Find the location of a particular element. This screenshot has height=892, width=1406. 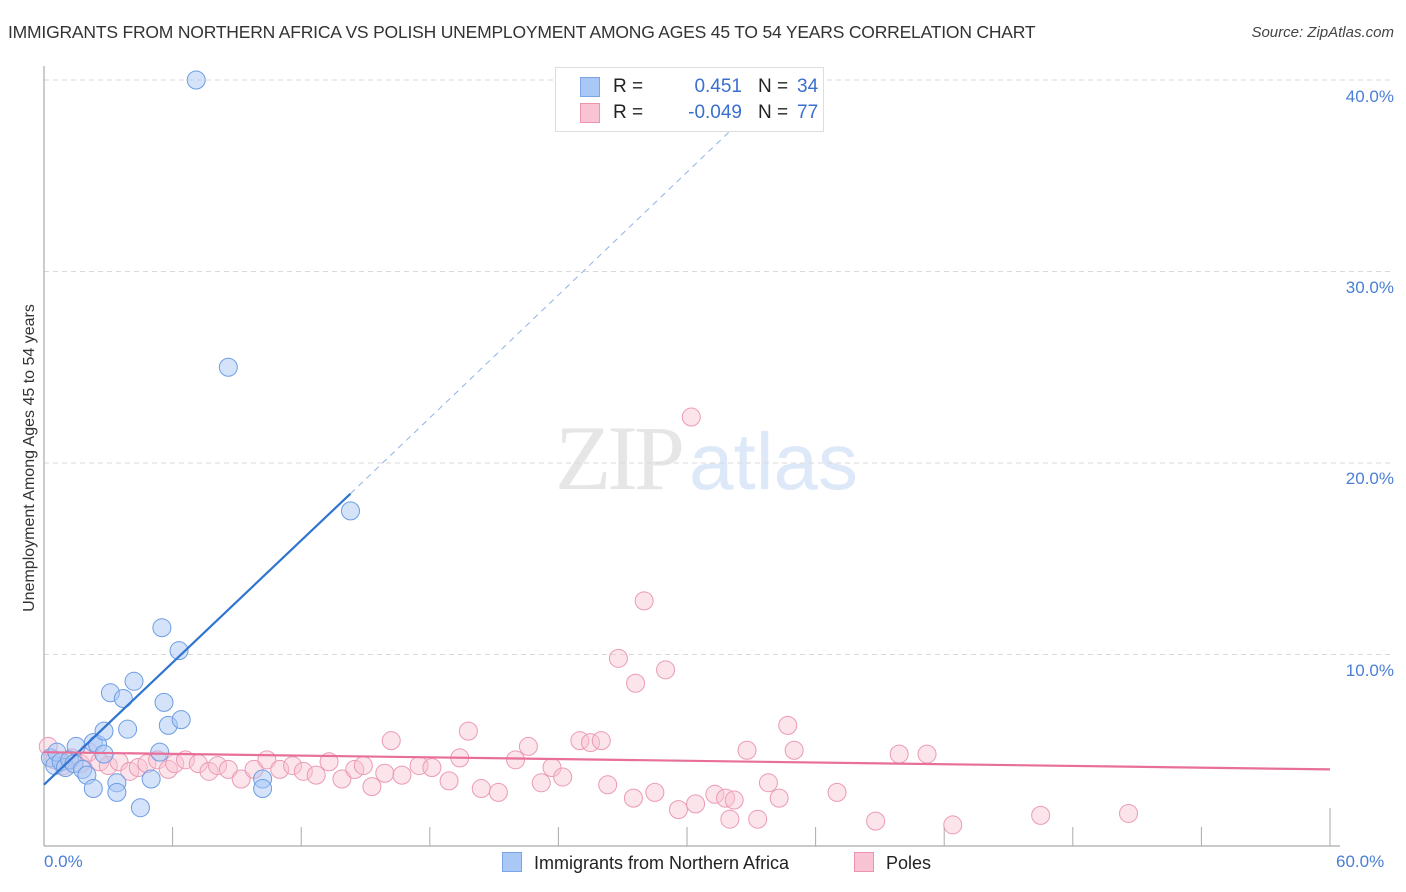

legend-label: Poles is located at coordinates (909, 863).